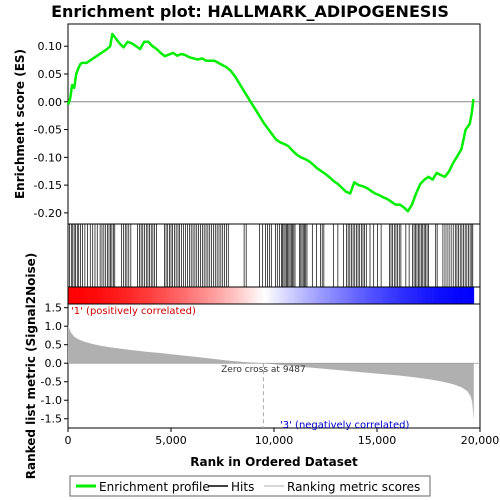 The image size is (500, 500). Describe the element at coordinates (54, 363) in the screenshot. I see `metric-y-tick-label: 0.0` at that location.